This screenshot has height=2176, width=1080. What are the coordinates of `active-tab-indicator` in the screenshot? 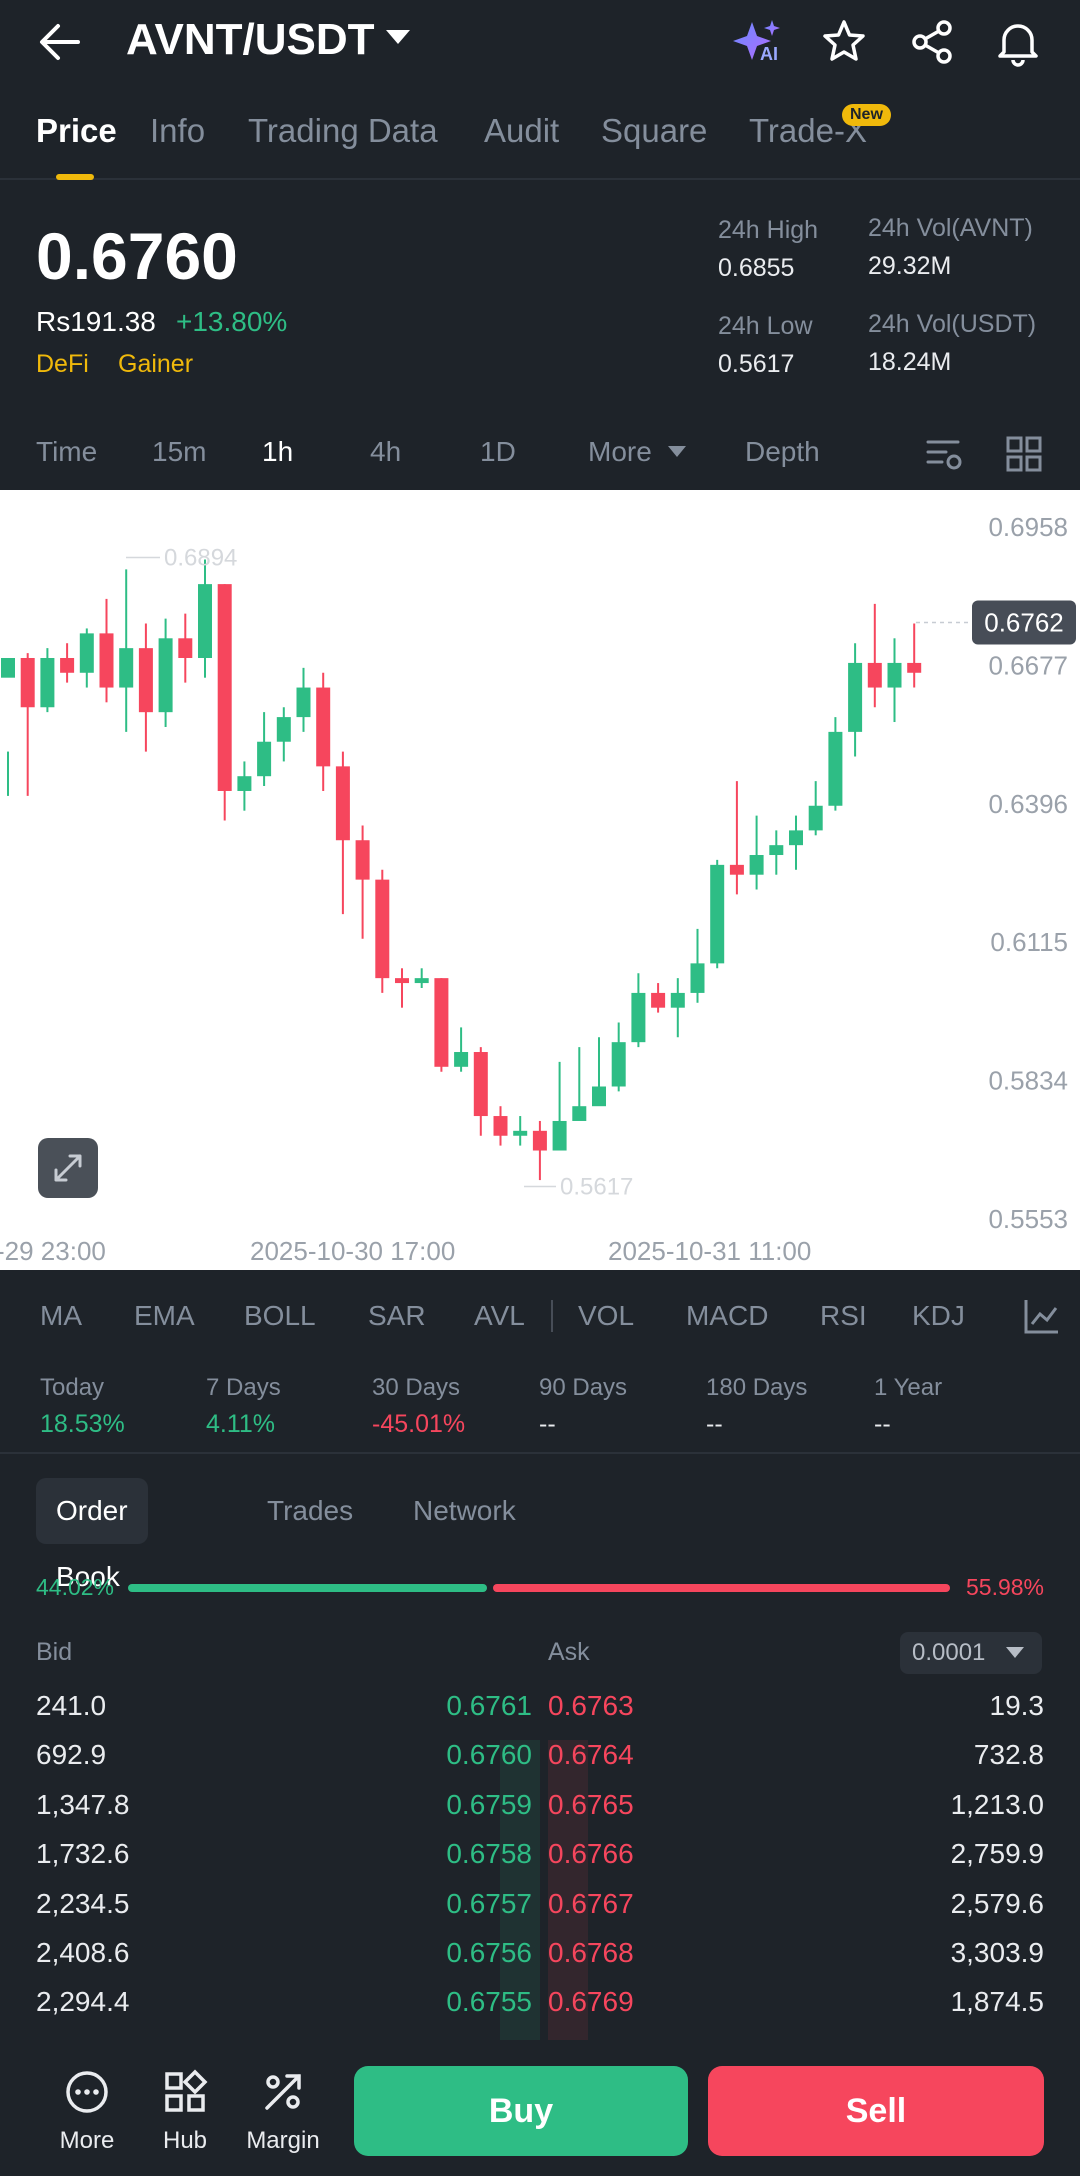 It's located at (75, 177).